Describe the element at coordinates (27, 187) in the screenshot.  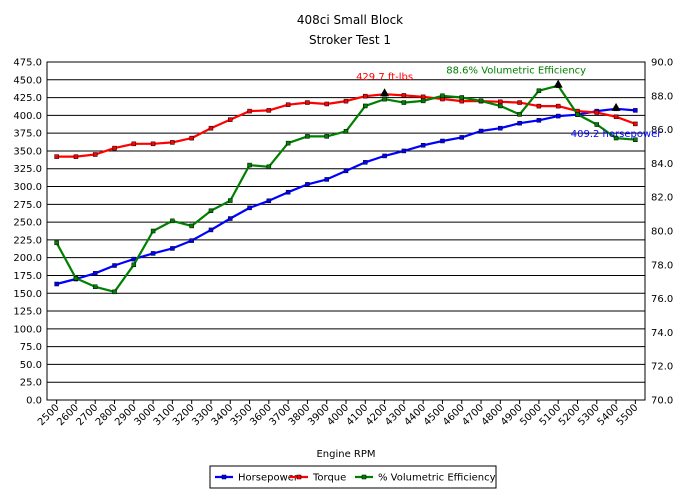
I see `left-axis-tick-label: 300.0` at that location.